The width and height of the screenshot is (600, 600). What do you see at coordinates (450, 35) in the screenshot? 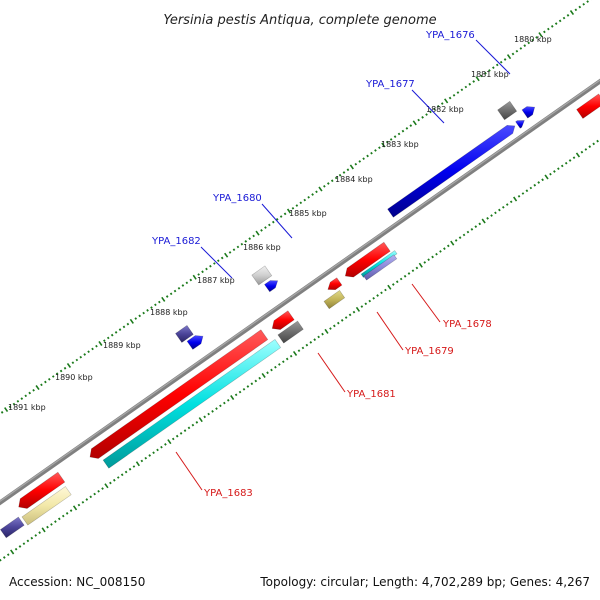
I see `gene-label-ypa-1676: YPA_1676` at bounding box center [450, 35].